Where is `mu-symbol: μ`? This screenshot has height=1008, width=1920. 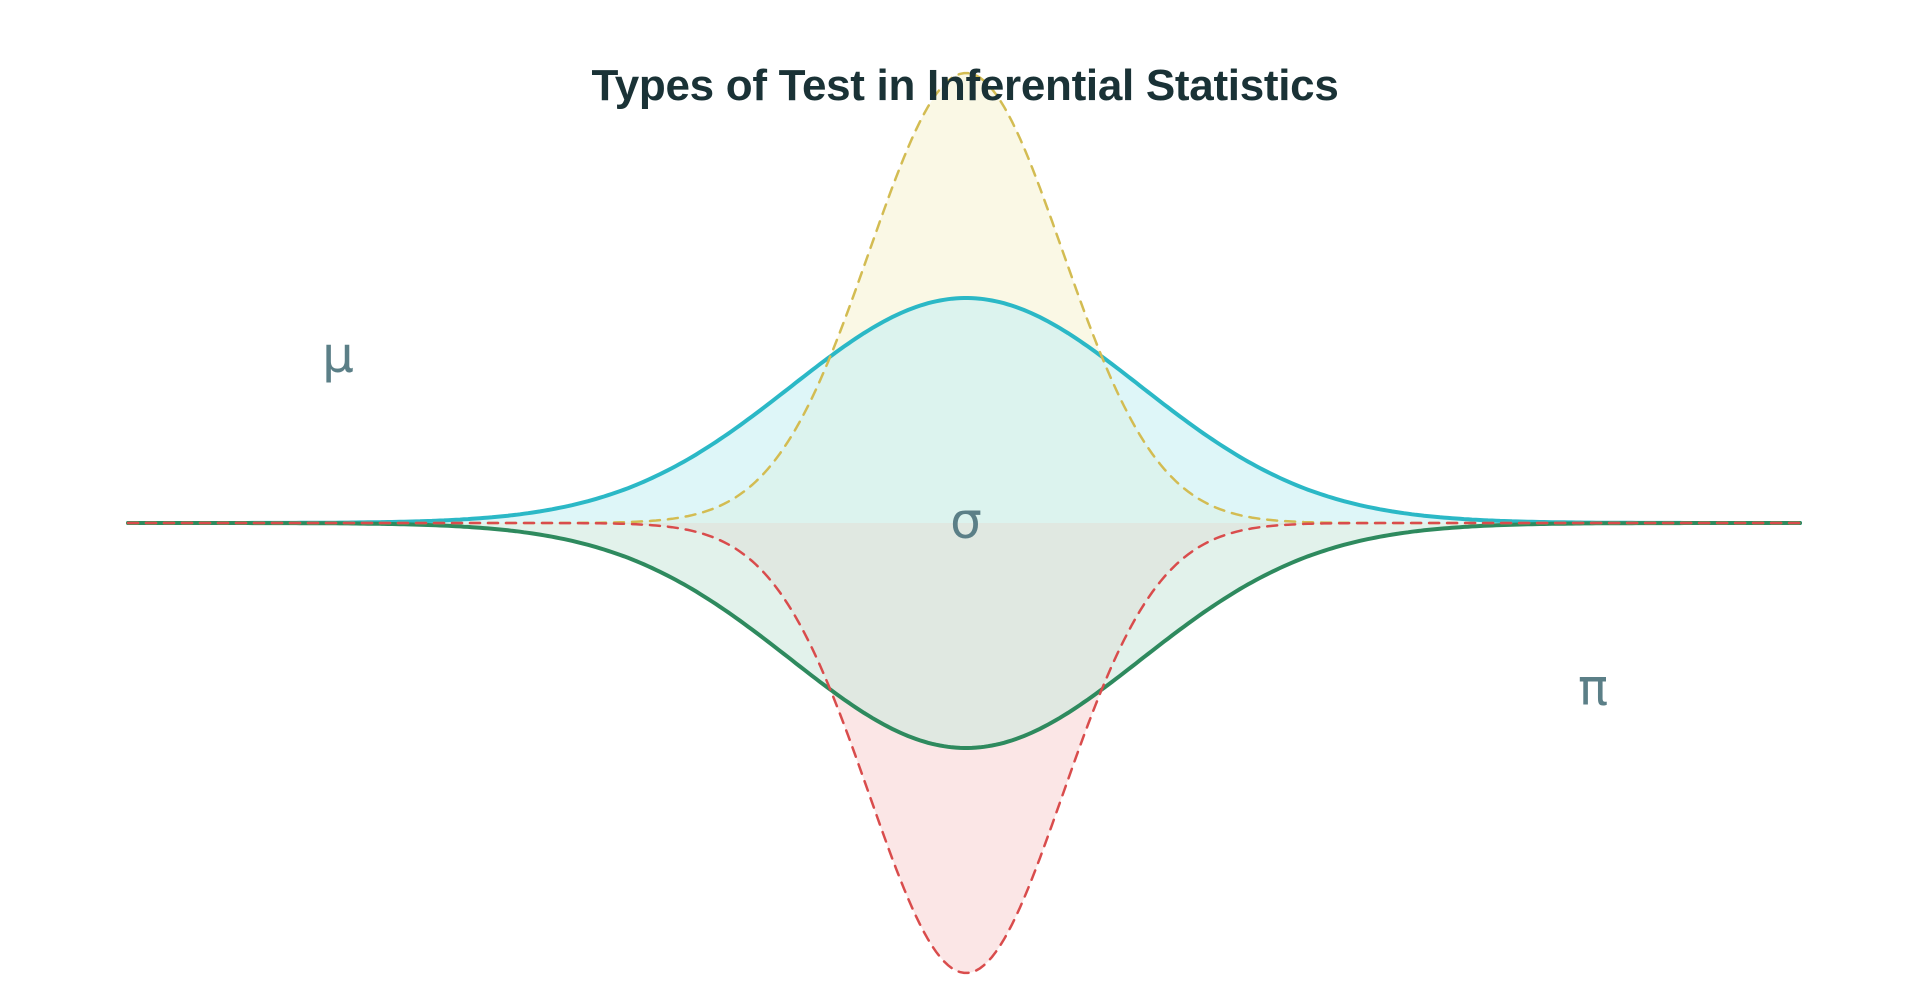
mu-symbol: μ is located at coordinates (338, 355).